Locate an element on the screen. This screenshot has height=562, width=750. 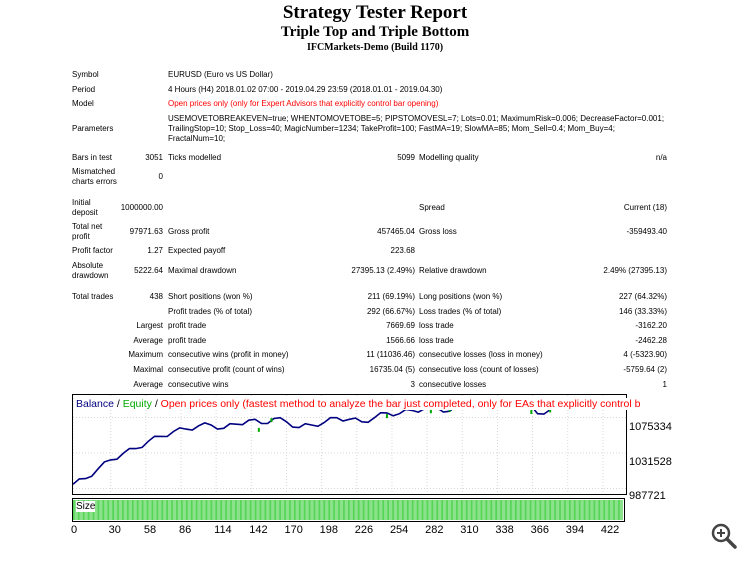
zoom-icon is located at coordinates (724, 536).